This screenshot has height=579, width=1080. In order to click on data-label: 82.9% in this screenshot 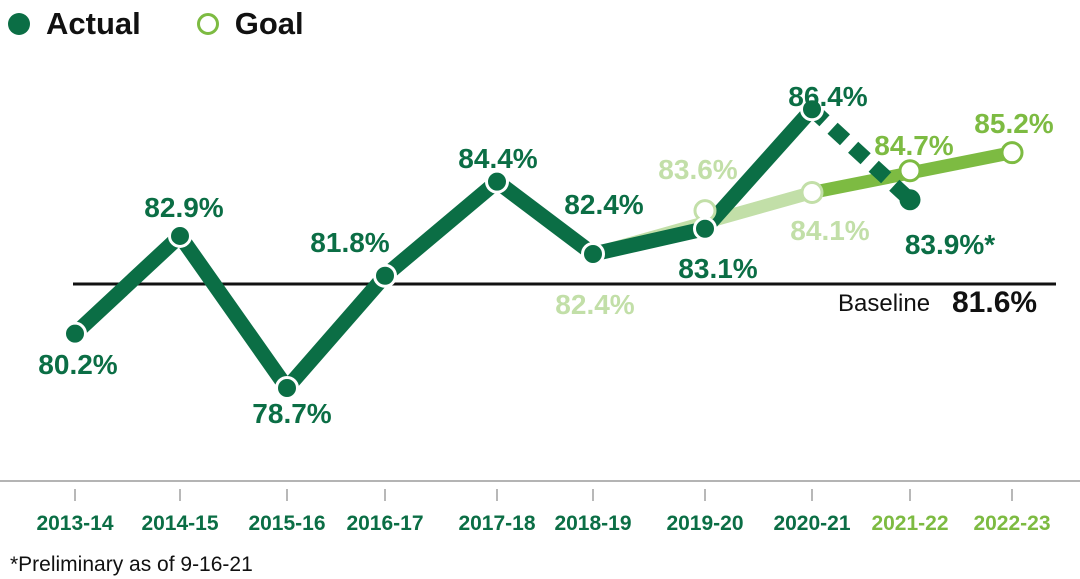, I will do `click(183, 207)`.